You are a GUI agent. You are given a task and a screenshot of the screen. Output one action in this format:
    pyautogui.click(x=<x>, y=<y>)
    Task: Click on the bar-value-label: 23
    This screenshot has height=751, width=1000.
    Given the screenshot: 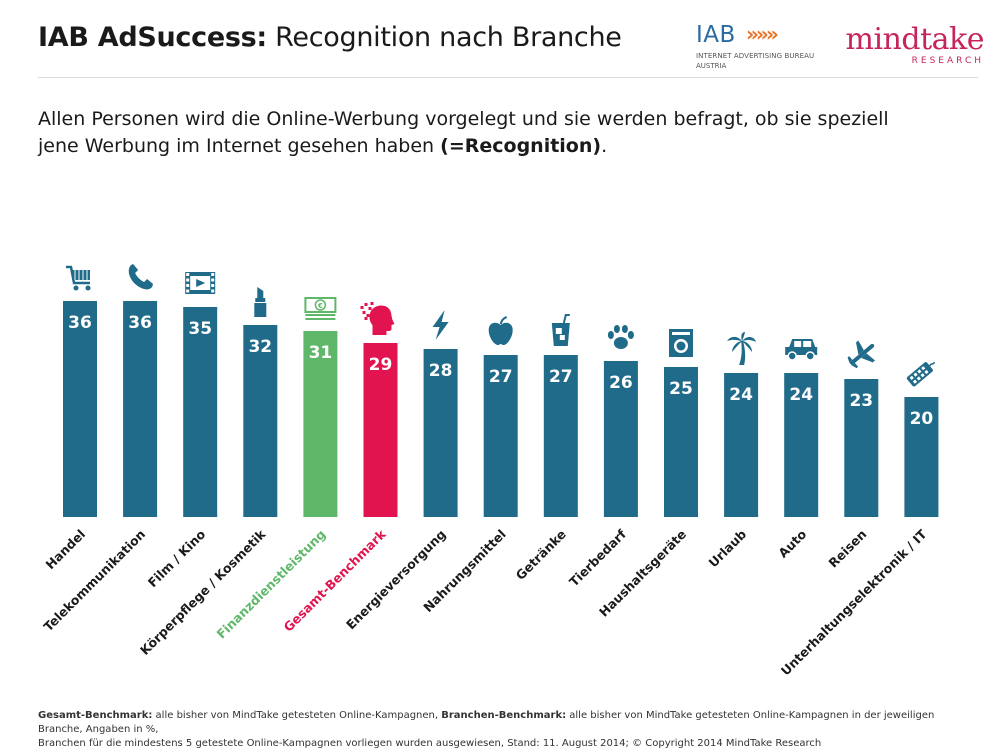 What is the action you would take?
    pyautogui.click(x=861, y=401)
    